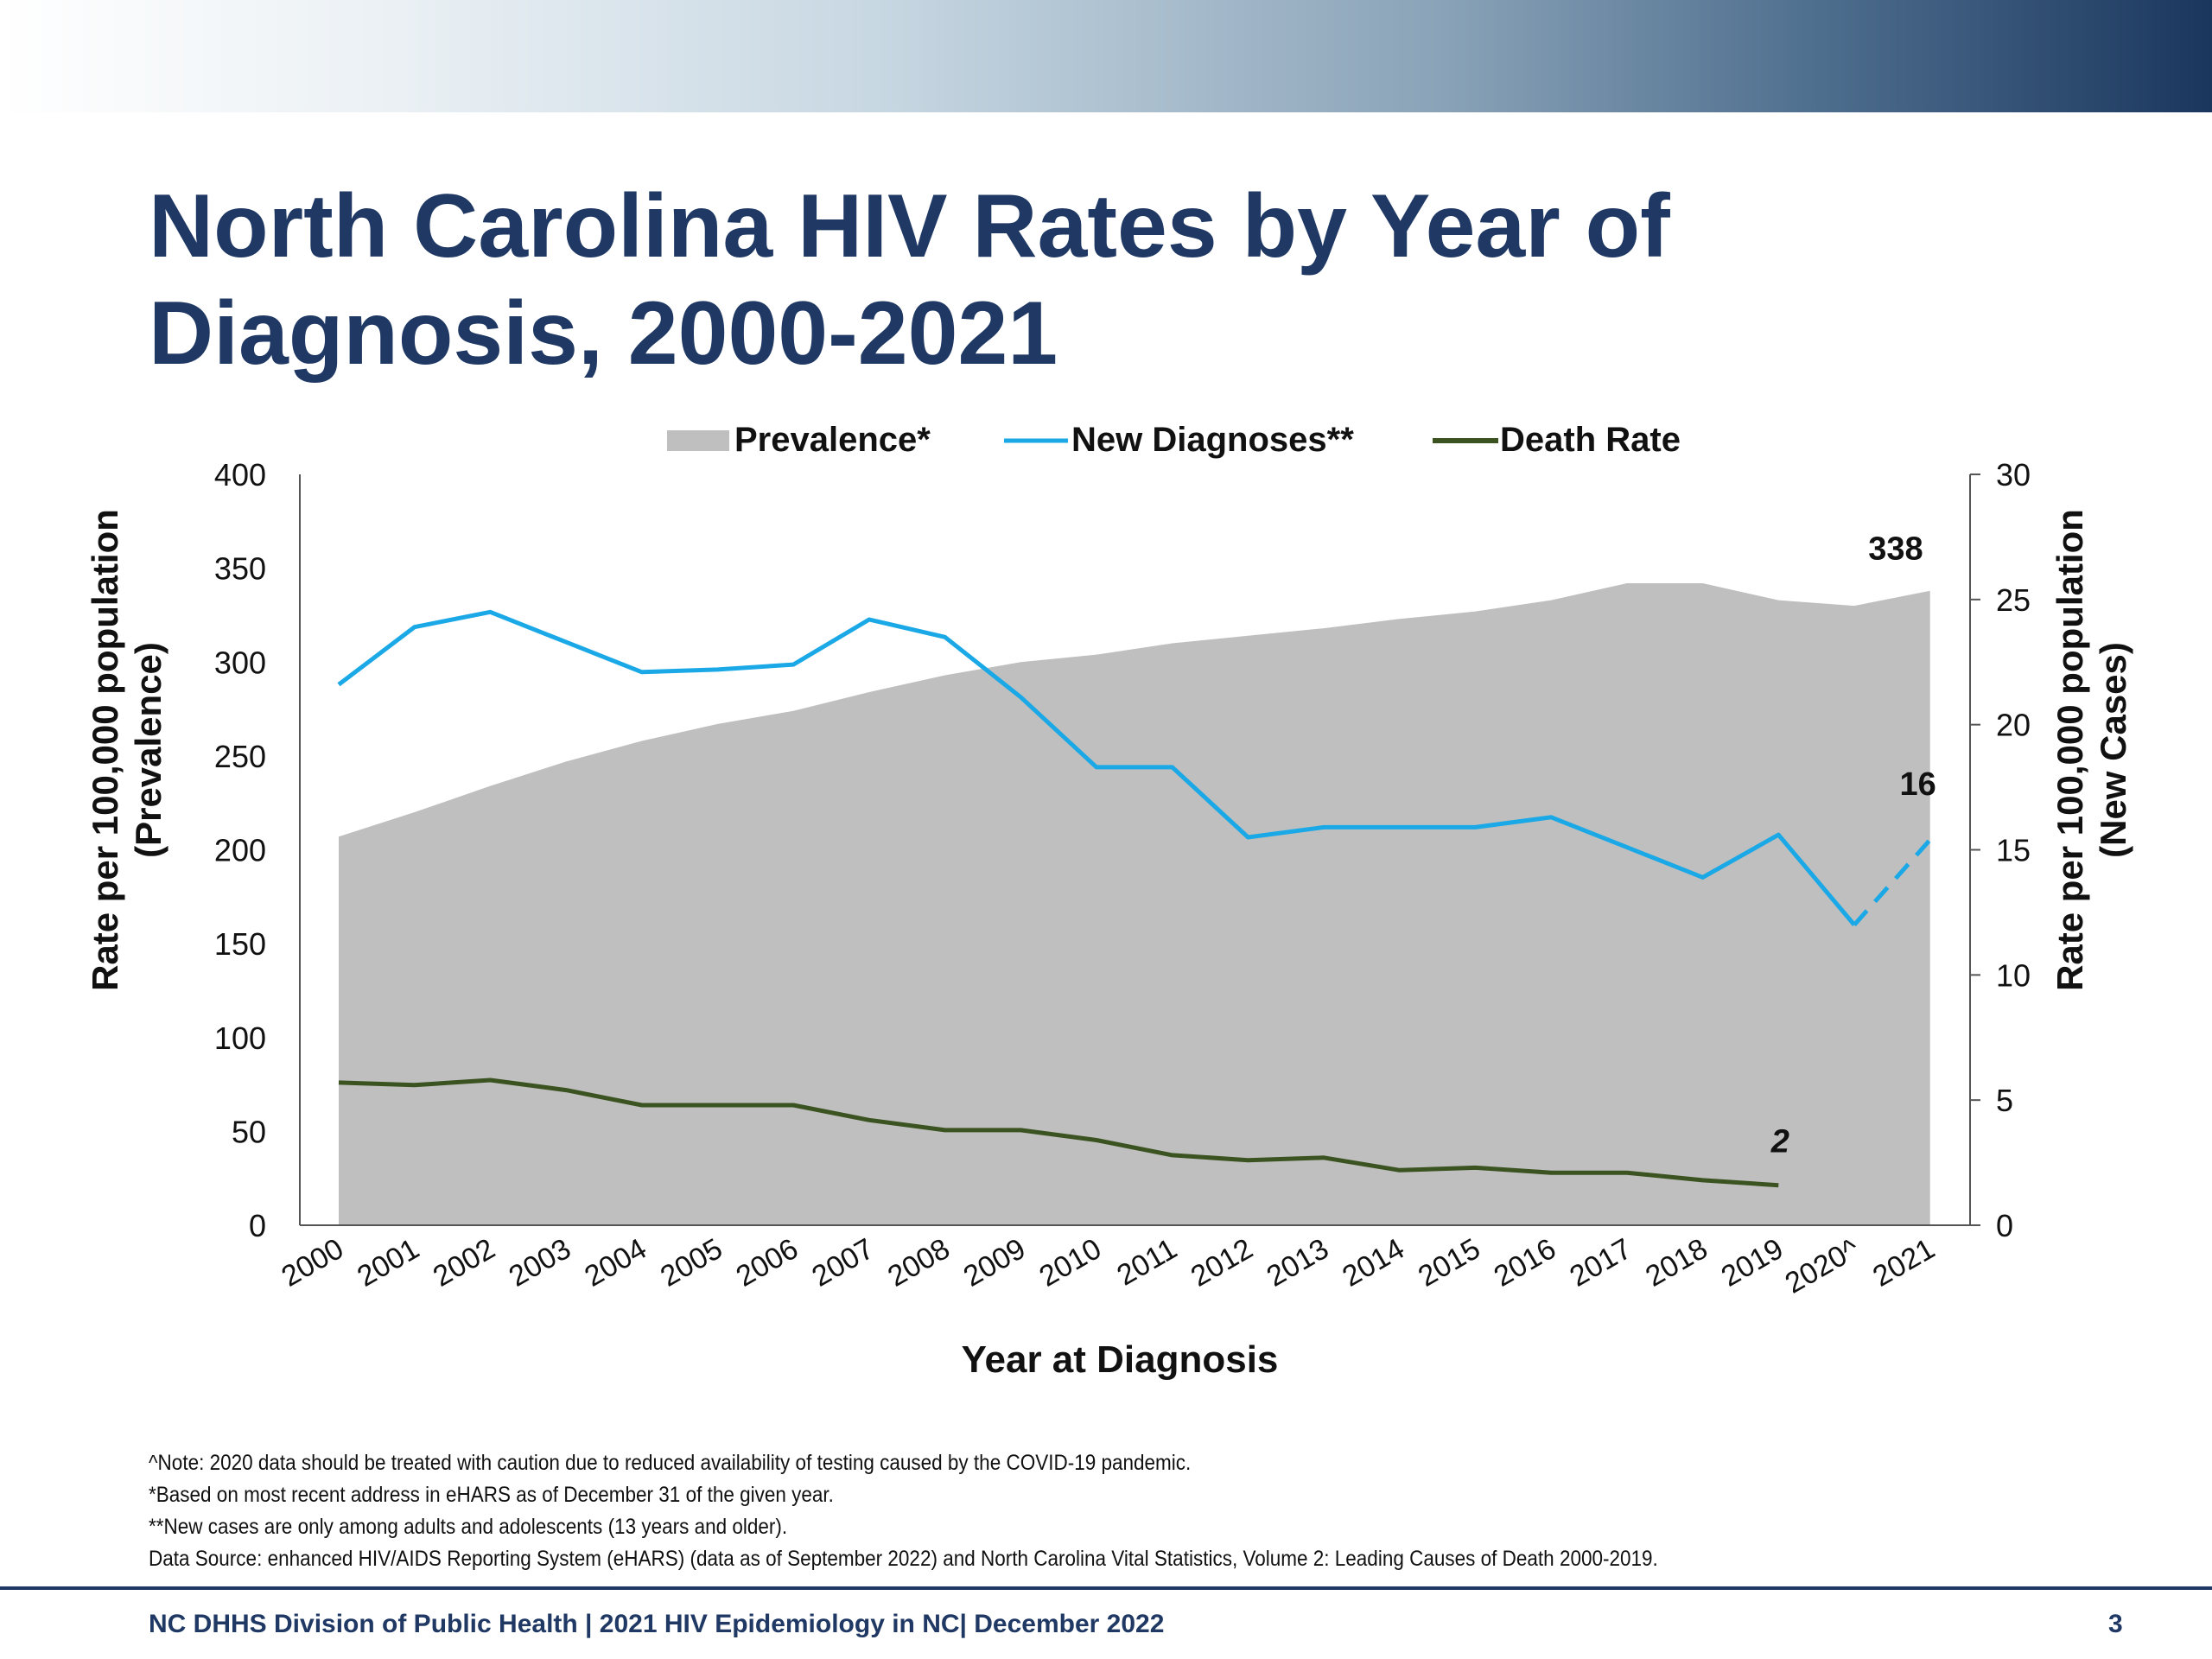 The image size is (2212, 1659). What do you see at coordinates (1298, 1263) in the screenshot?
I see `x-tick-label: 2013` at bounding box center [1298, 1263].